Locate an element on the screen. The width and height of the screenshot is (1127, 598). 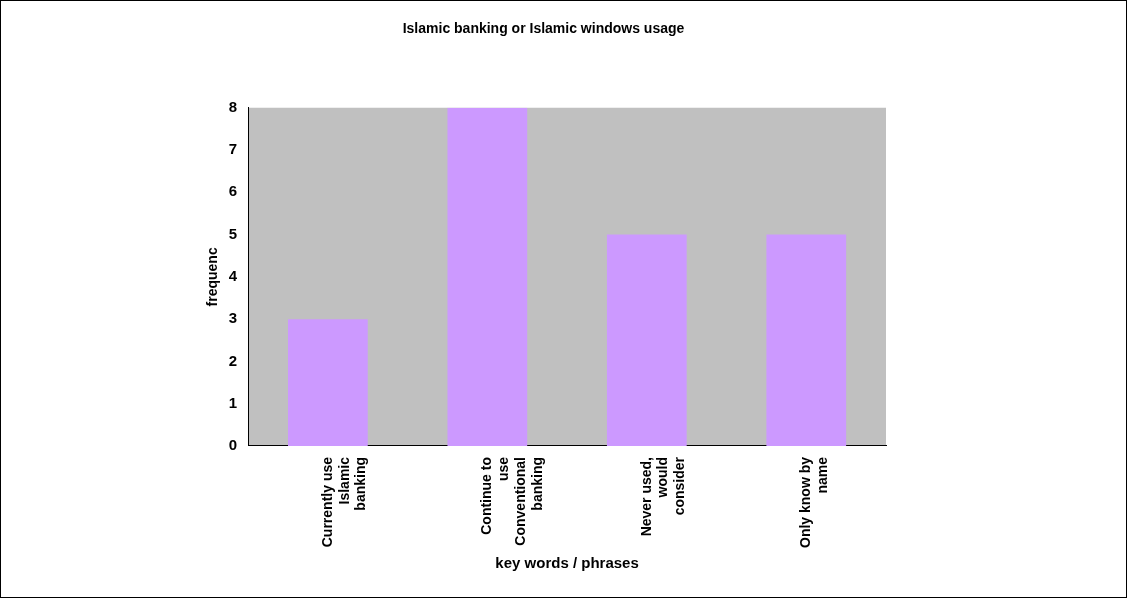
y-tick-label: 5 is located at coordinates (233, 233).